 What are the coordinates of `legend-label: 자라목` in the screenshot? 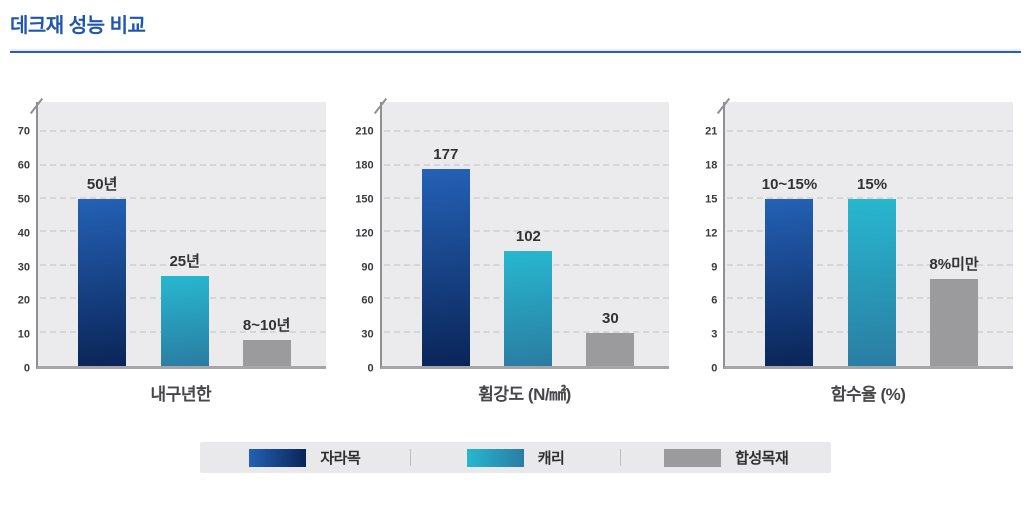 It's located at (340, 458).